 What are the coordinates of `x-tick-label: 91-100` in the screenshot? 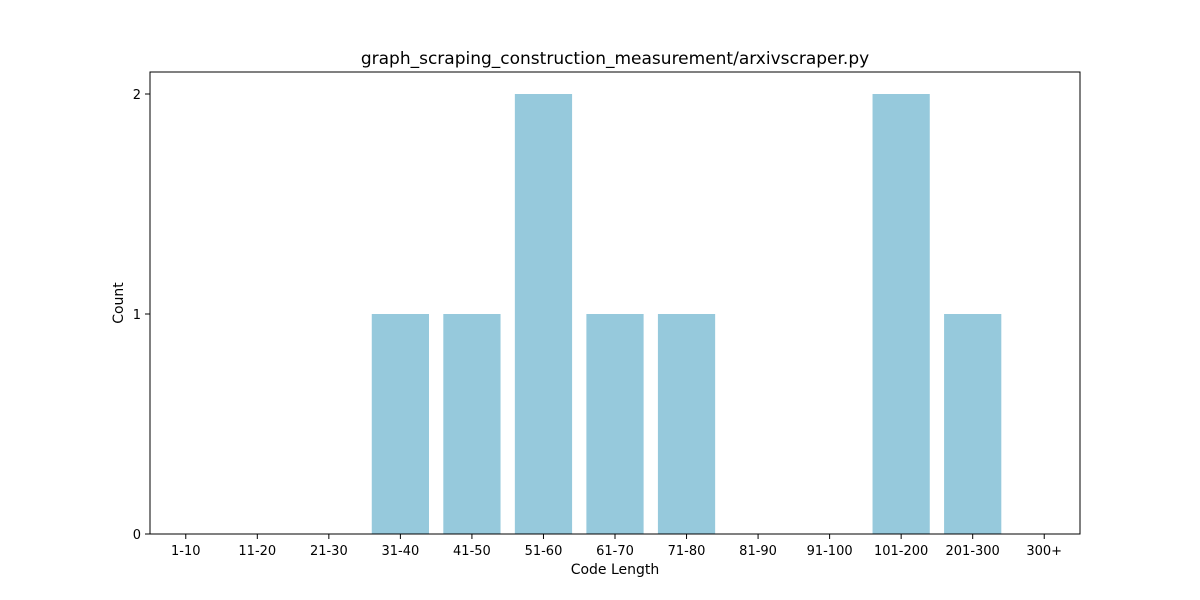 It's located at (830, 551).